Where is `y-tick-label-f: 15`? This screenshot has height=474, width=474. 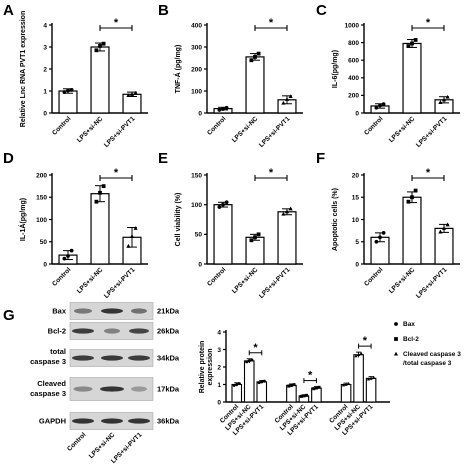 y-tick-label-f: 15 is located at coordinates (356, 198).